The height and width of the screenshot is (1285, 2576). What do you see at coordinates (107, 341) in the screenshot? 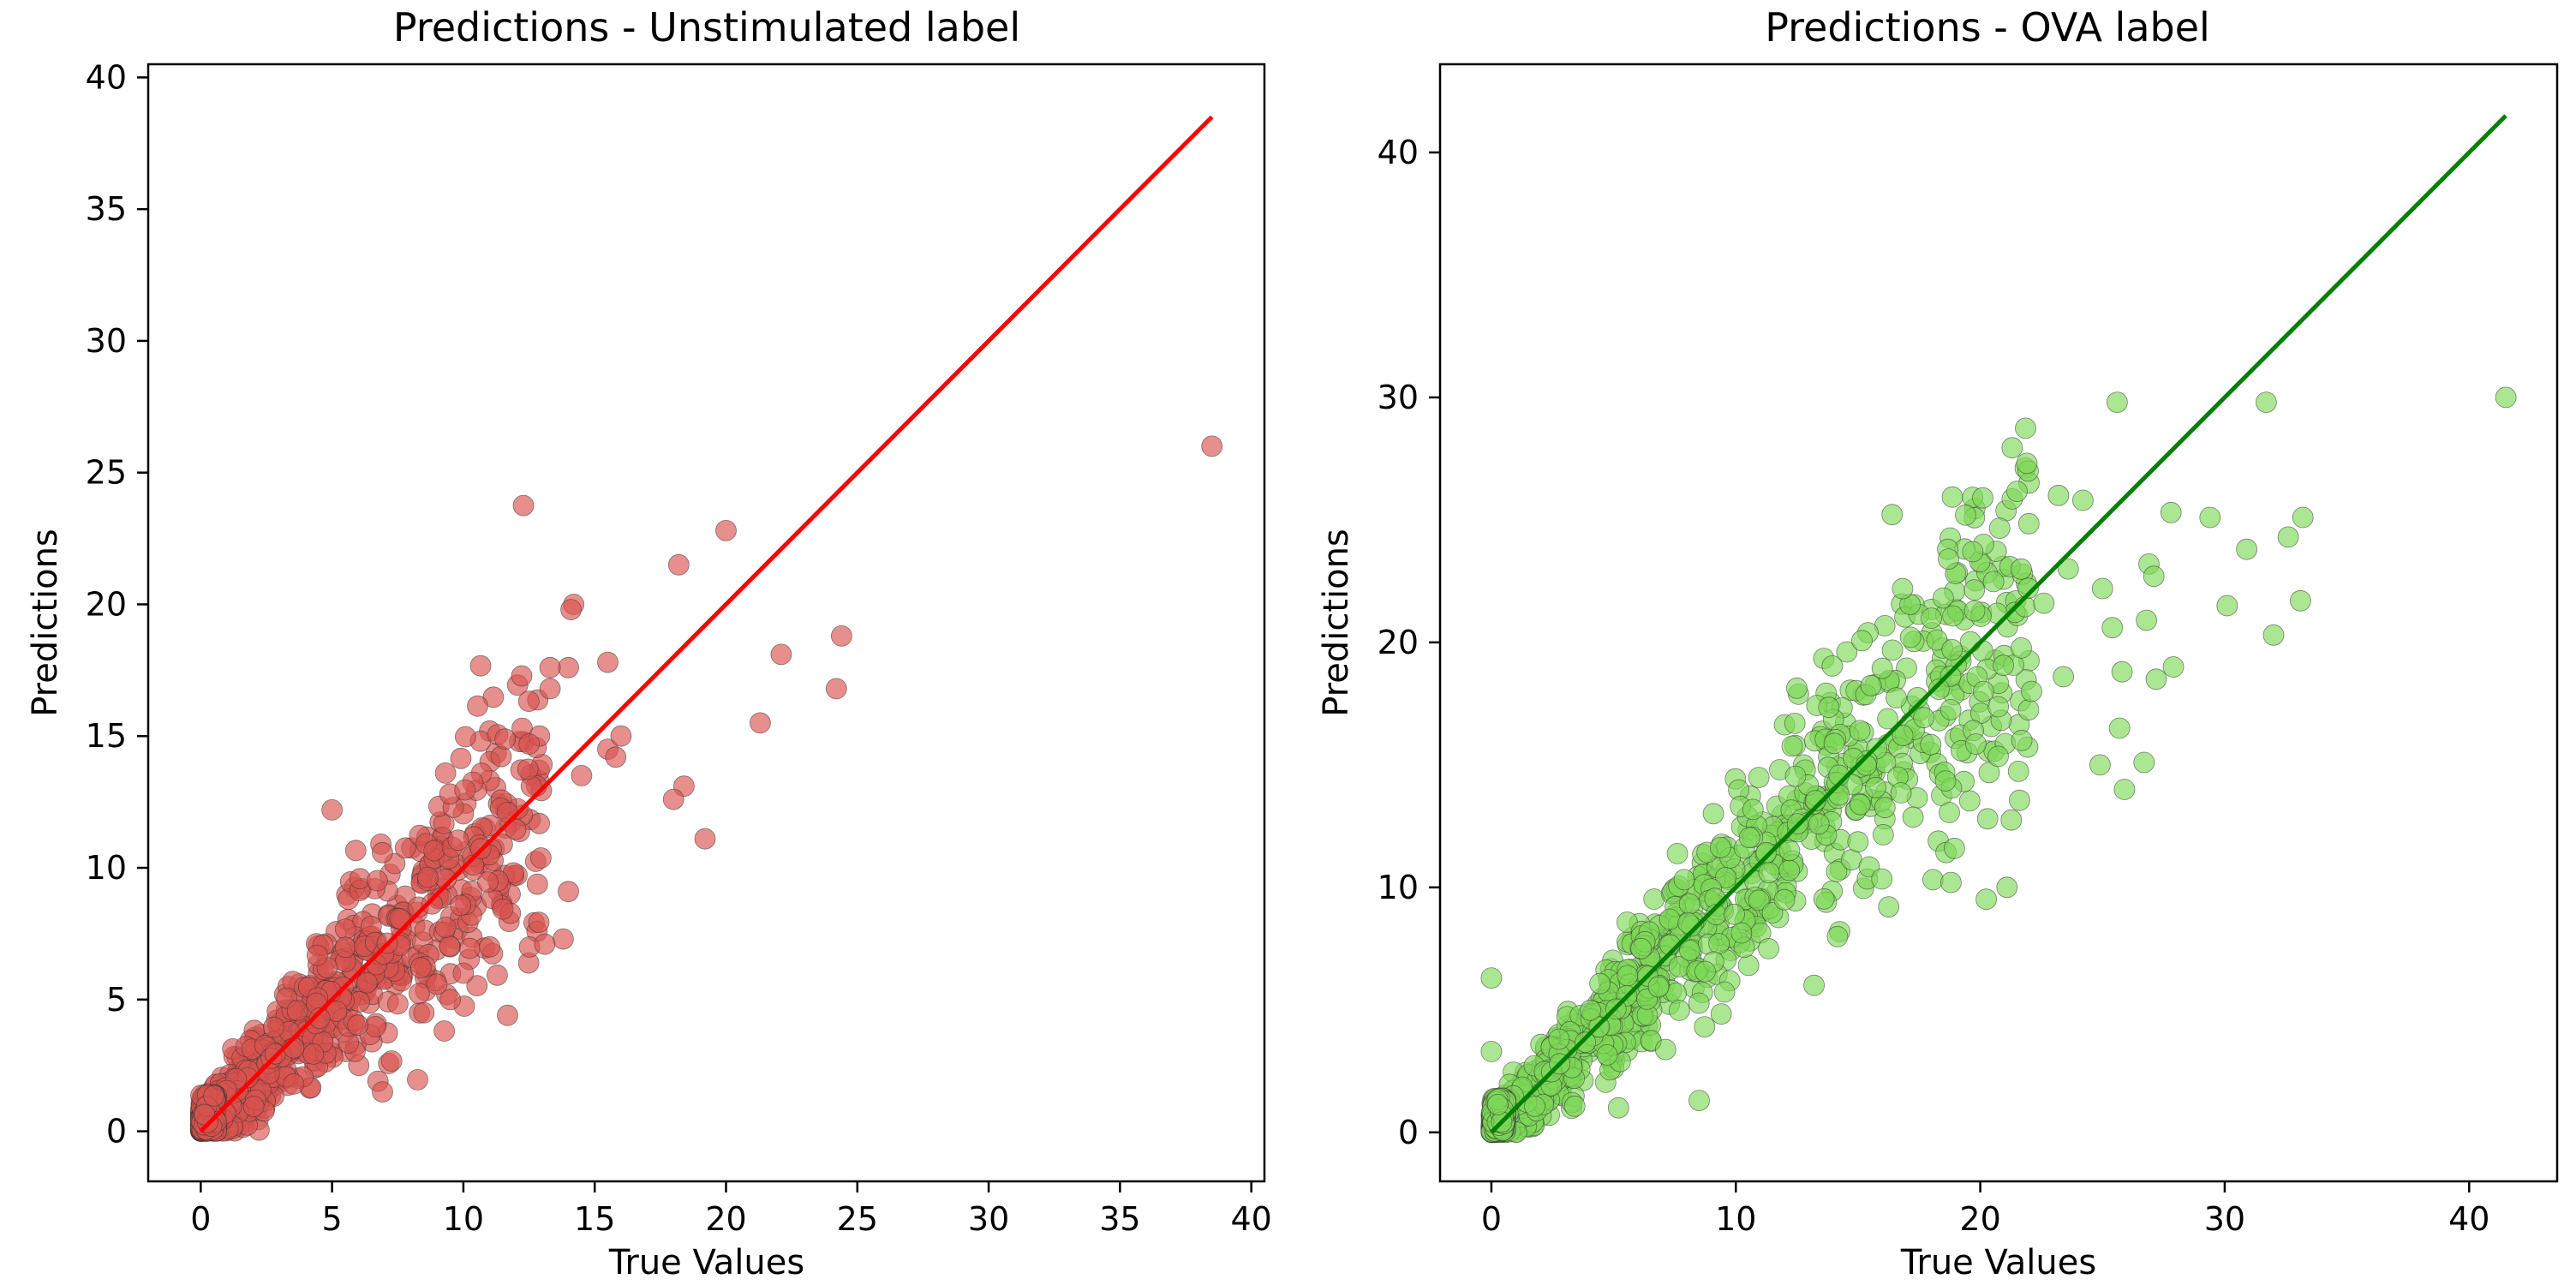
I see `y-tick-label: 30` at bounding box center [107, 341].